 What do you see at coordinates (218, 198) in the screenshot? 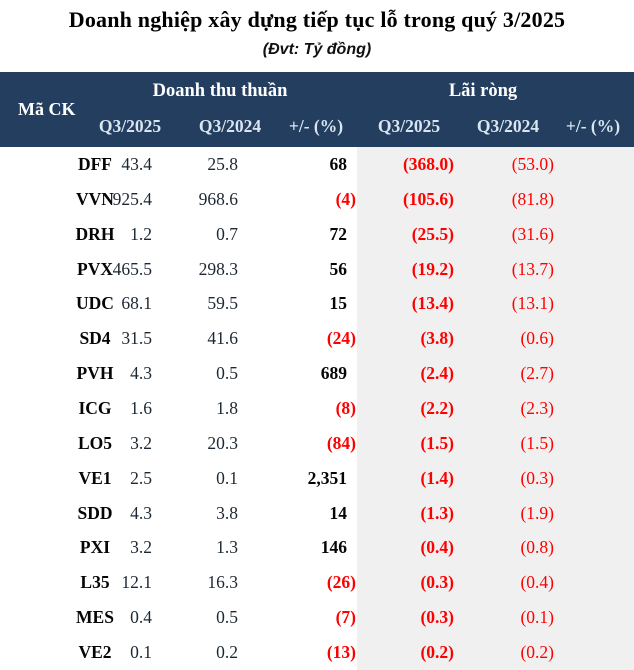
I see `cell-revenue-q3-2024: 968.6` at bounding box center [218, 198].